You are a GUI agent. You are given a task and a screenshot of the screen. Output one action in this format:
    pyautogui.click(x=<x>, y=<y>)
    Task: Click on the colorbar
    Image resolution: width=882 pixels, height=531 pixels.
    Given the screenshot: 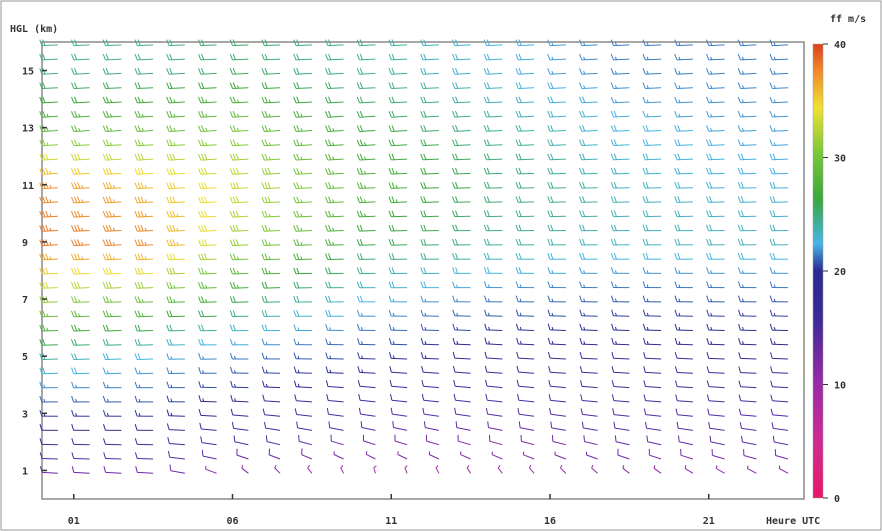 What is the action you would take?
    pyautogui.click(x=818, y=271)
    